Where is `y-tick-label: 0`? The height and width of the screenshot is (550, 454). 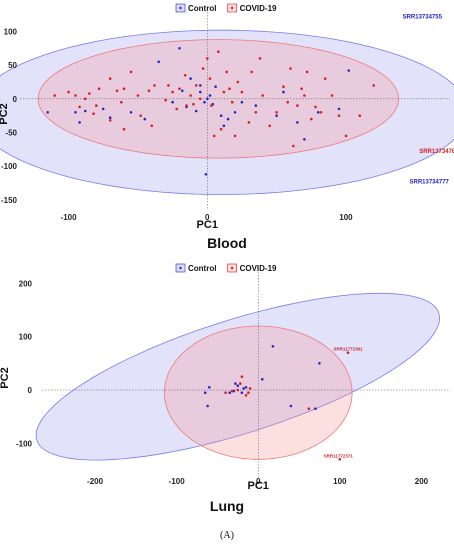
y-tick-label: 0 is located at coordinates (30, 390).